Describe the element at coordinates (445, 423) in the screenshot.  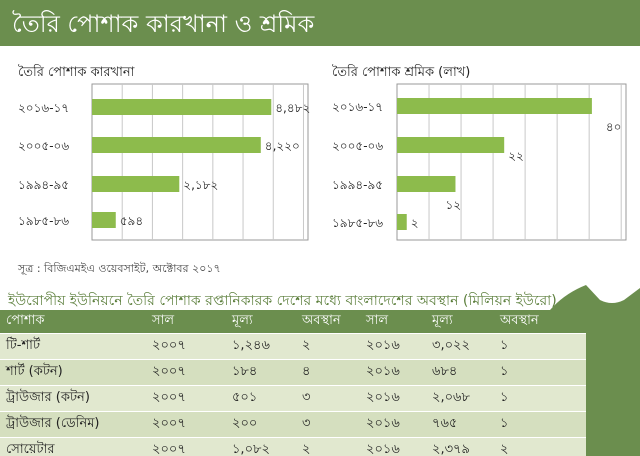
I see `table-cell: ৭৬৫` at that location.